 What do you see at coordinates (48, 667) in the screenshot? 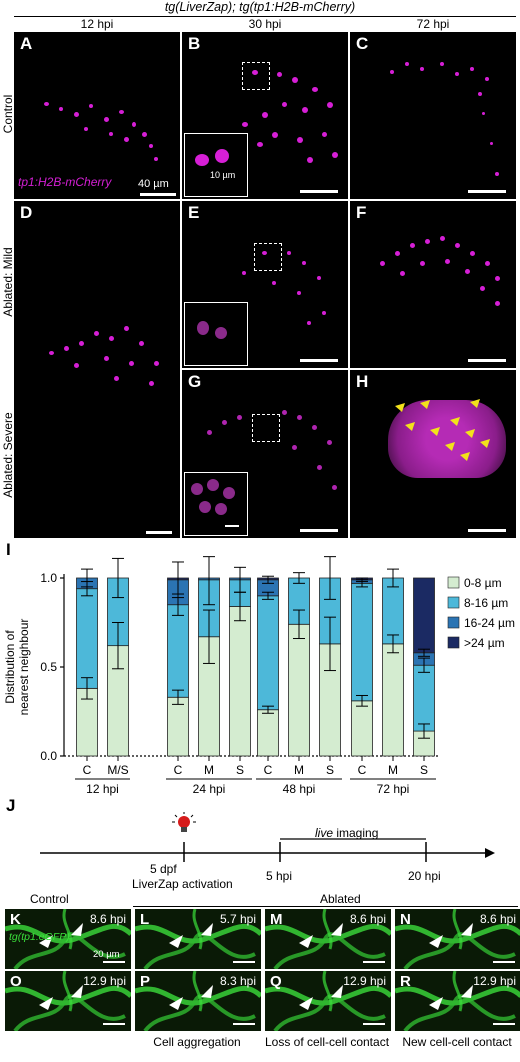
I see `y-tick-label: 0.5` at bounding box center [48, 667].